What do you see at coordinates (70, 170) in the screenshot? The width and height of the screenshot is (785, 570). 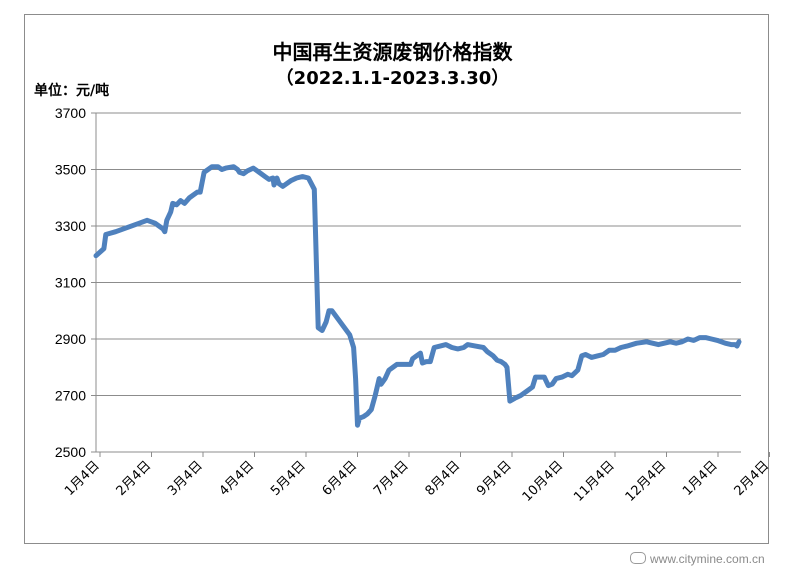 I see `y-tick-label: 3500` at bounding box center [70, 170].